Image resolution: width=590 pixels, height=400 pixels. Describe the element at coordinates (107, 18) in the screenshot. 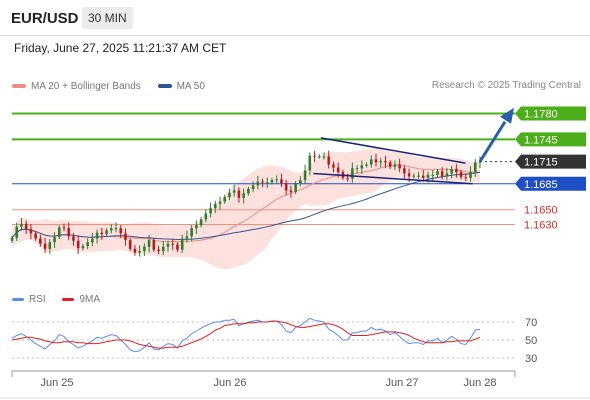

I see `timeframe-badge: 30 MIN` at that location.